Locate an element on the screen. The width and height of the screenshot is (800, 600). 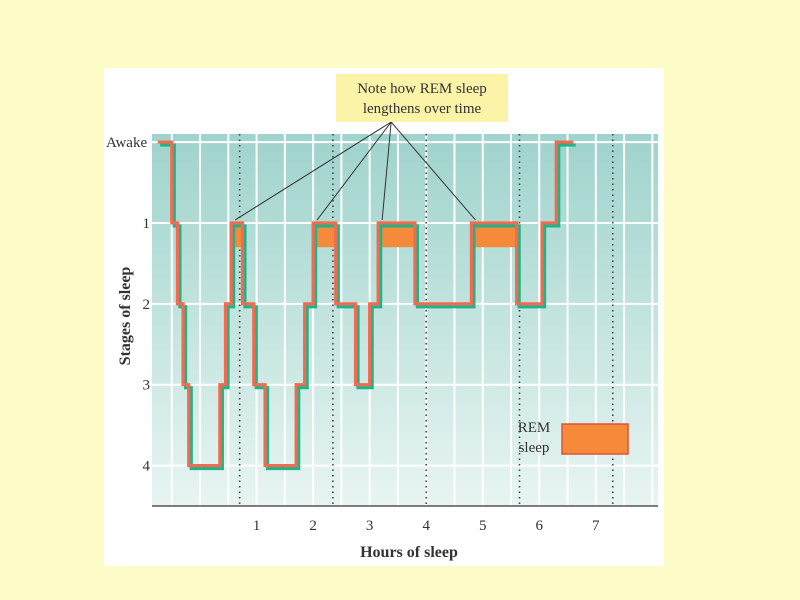
y-tick-label: 3 is located at coordinates (147, 386).